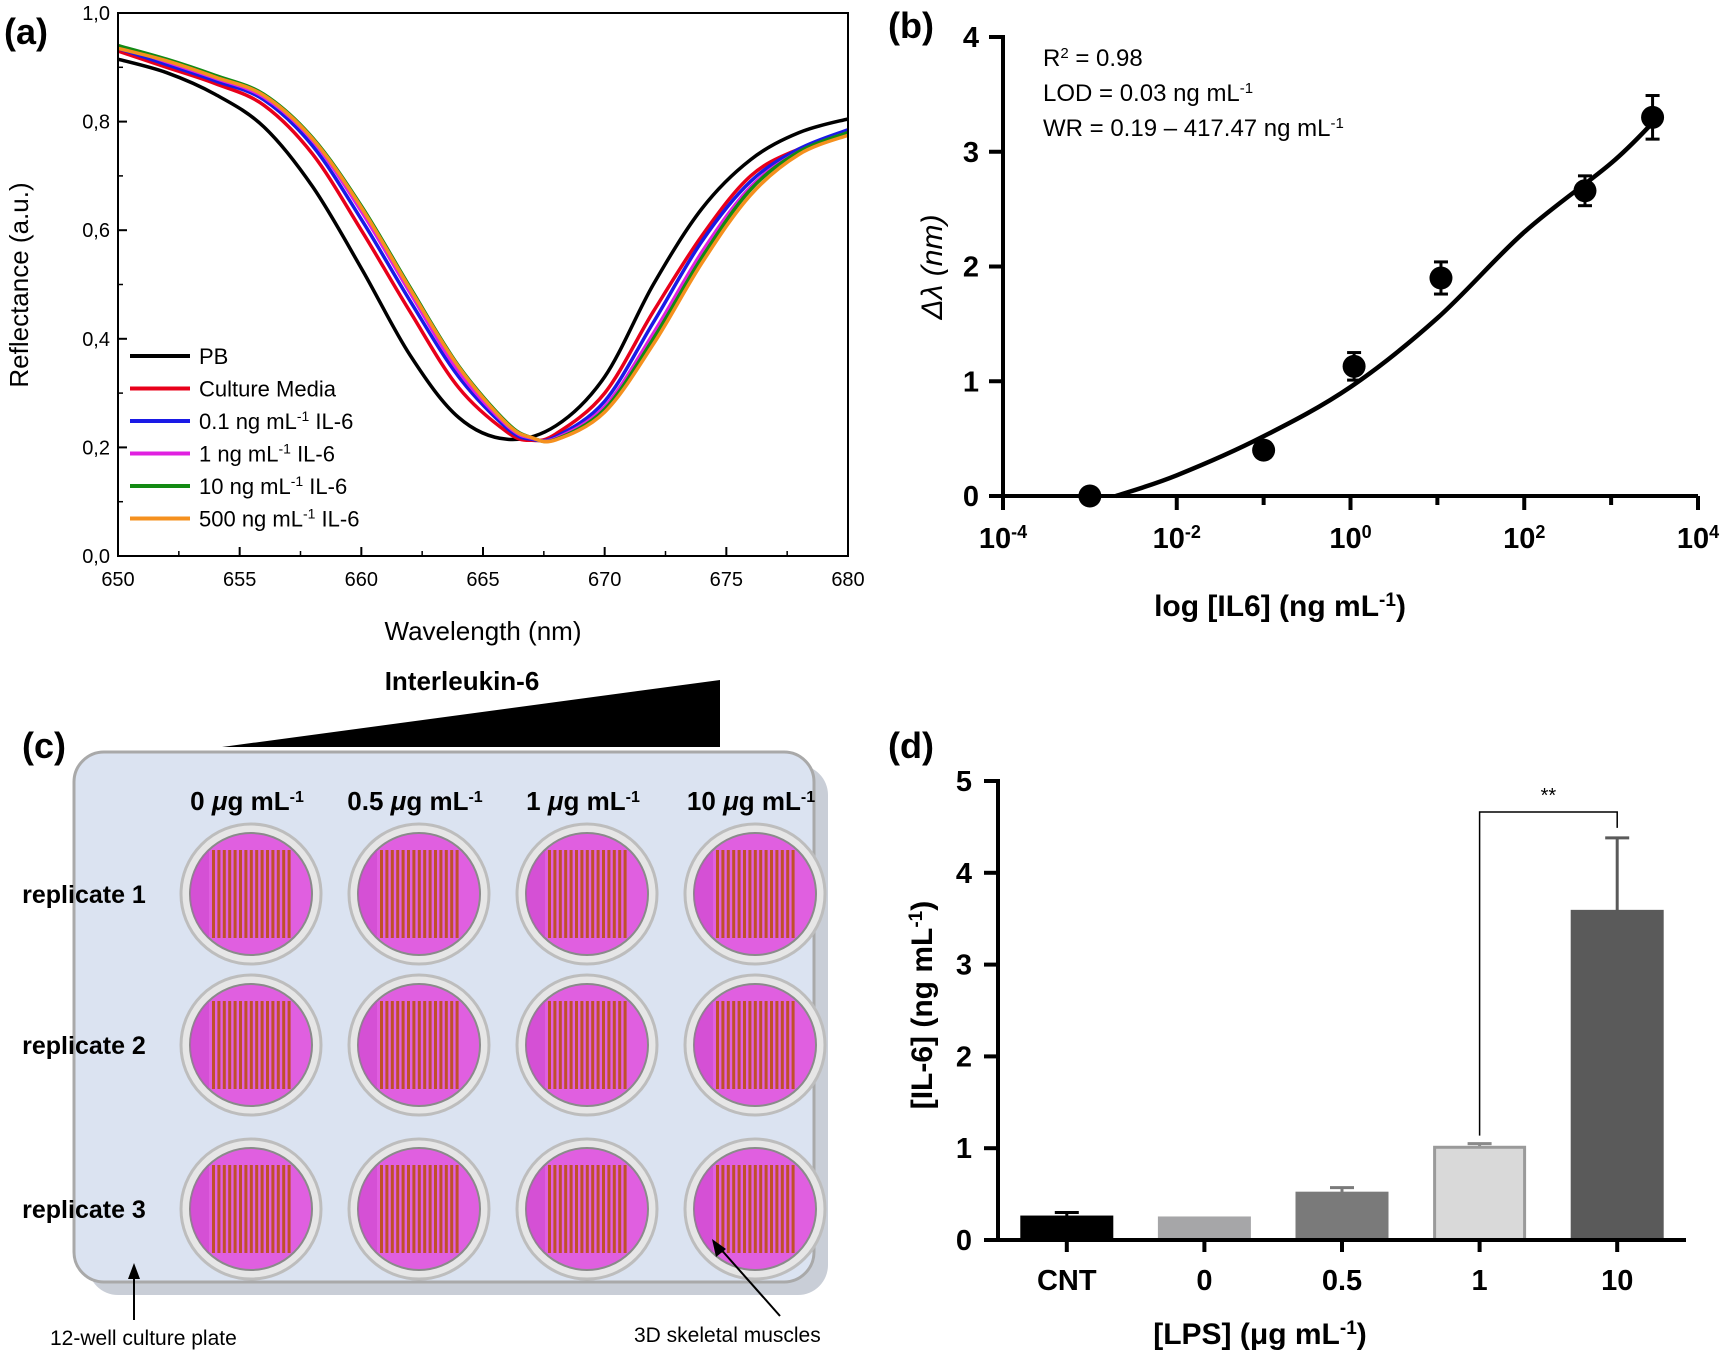 The image size is (1725, 1359). What do you see at coordinates (19, 284) in the screenshot?
I see `panel-a-ylabel: Reflectance (a.u.)` at bounding box center [19, 284].